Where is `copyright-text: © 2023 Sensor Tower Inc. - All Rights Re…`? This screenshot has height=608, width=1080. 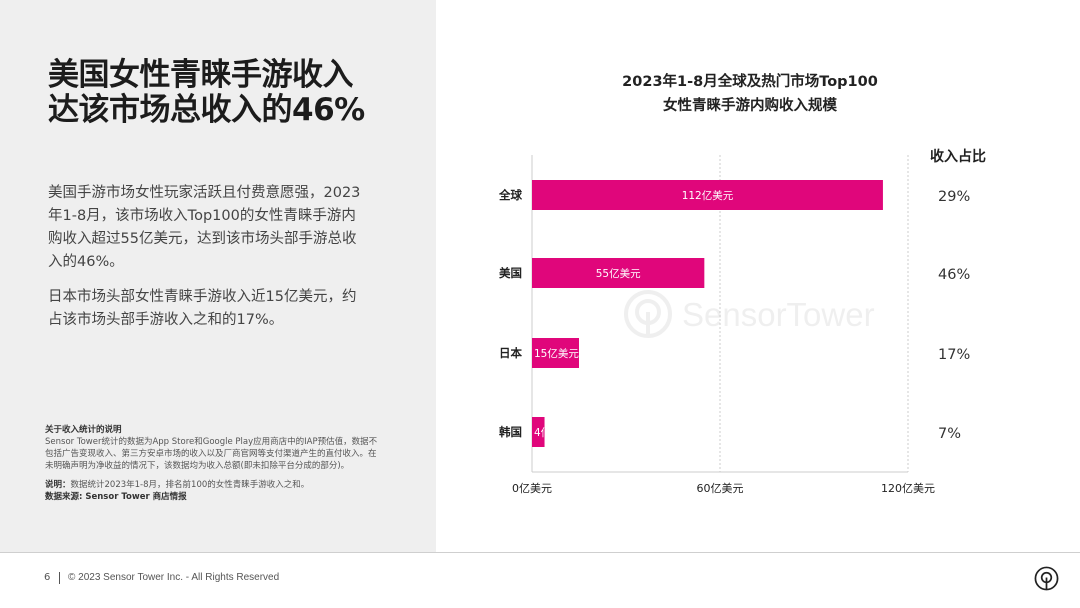
copyright-text: © 2023 Sensor Tower Inc. - All Rights Re… is located at coordinates (174, 577).